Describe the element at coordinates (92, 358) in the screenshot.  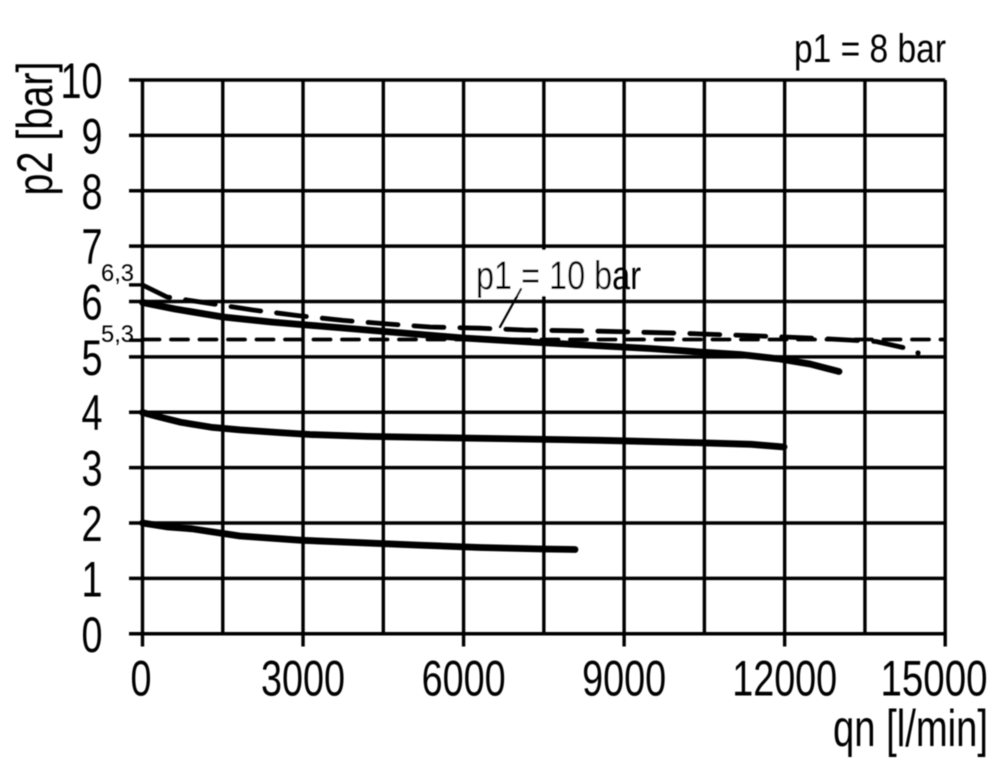
I see `svg-text: 5` at that location.